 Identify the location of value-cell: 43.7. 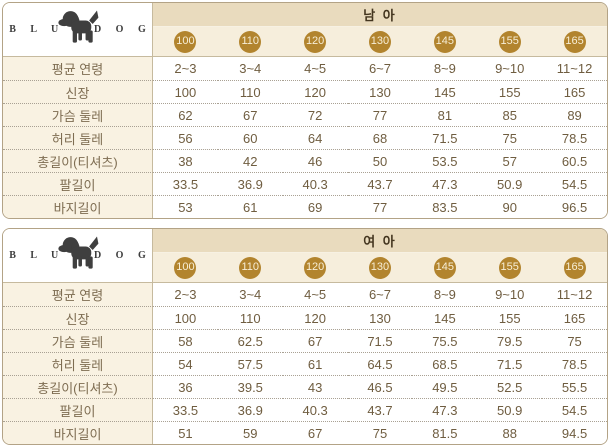
(380, 183).